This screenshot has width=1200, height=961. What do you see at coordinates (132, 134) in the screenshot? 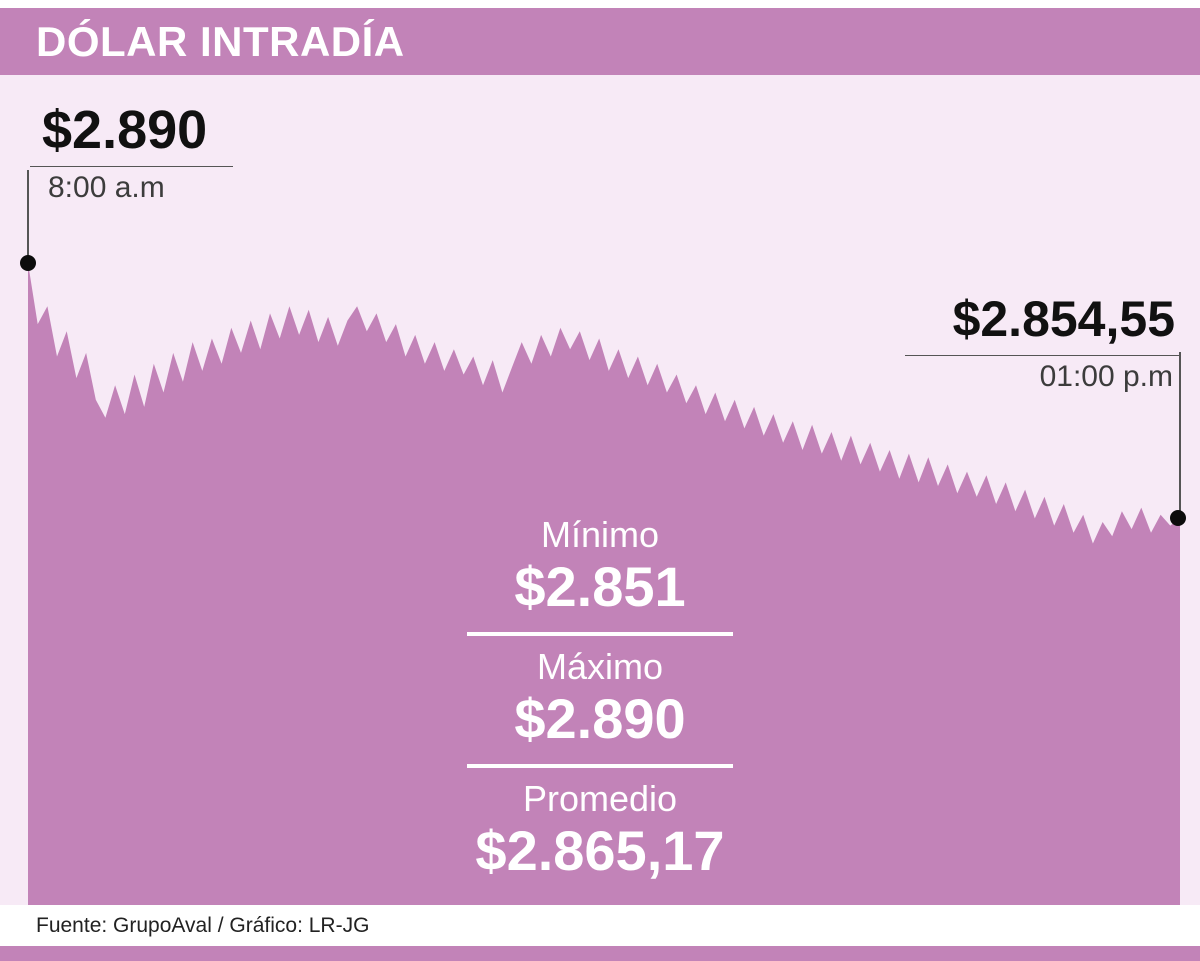
I see `start-value: $2.890` at bounding box center [132, 134].